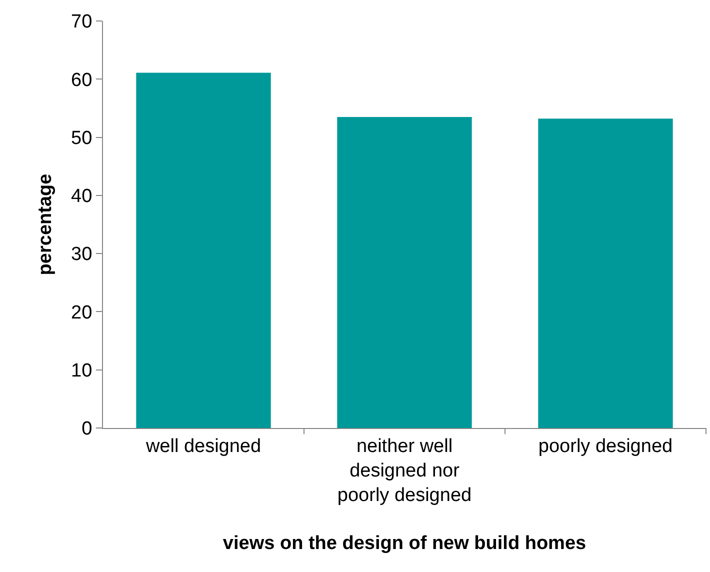  Describe the element at coordinates (81, 371) in the screenshot. I see `y-tick-label: 10` at that location.